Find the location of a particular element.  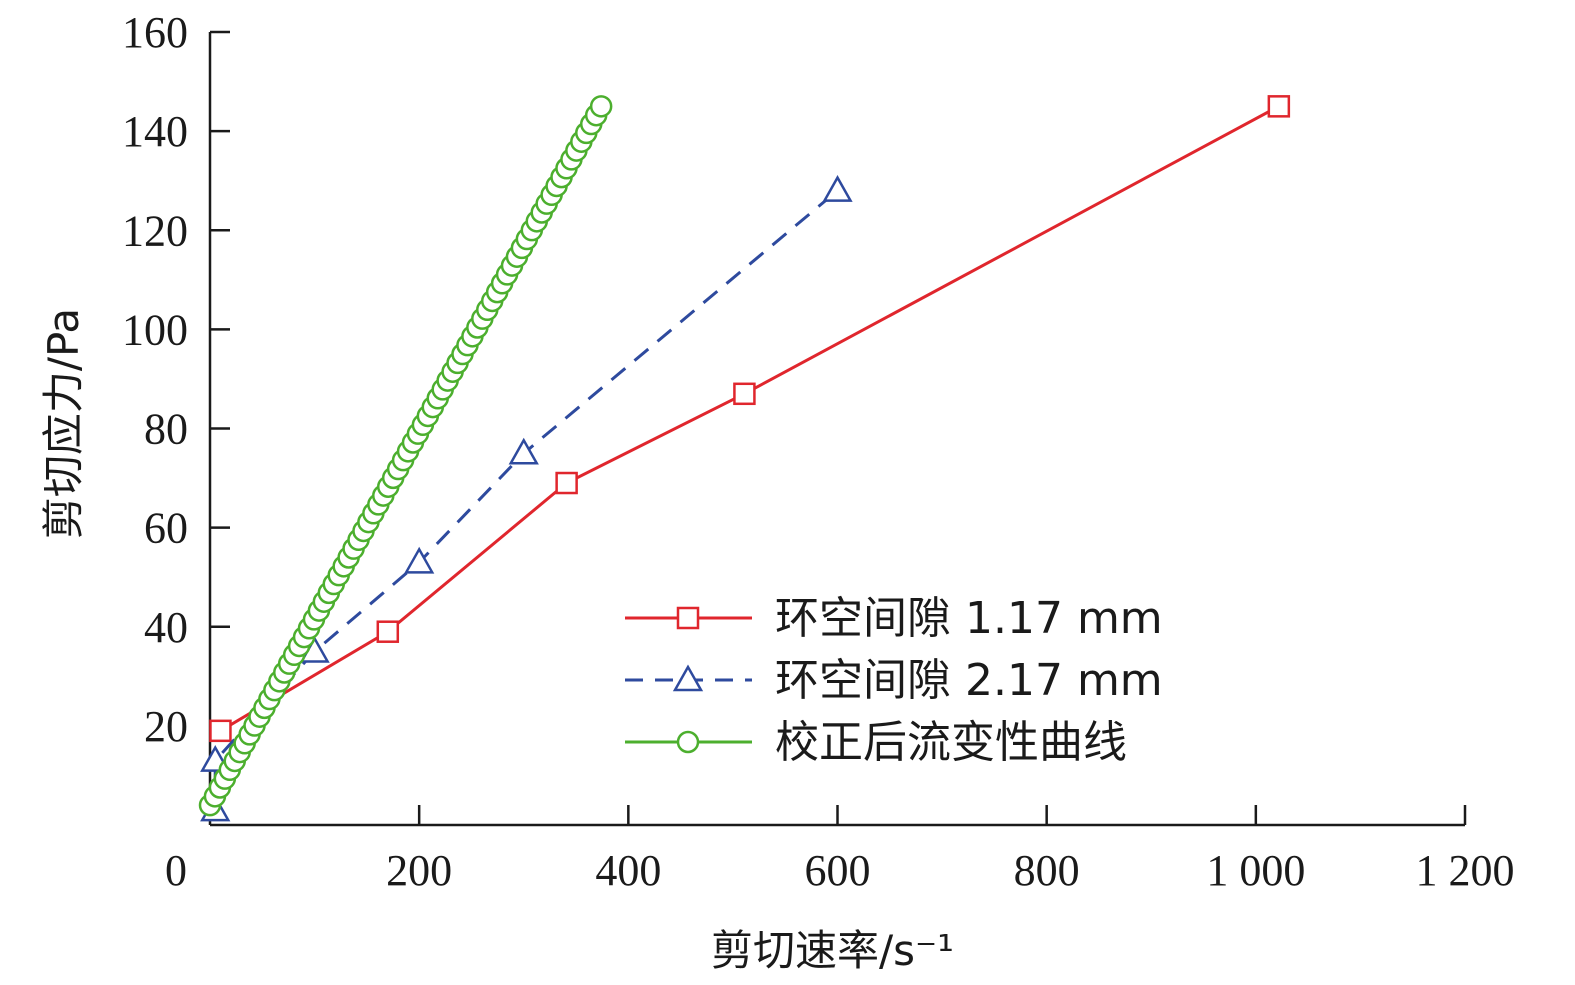

legend-item: 环空间隙 2.17 mm is located at coordinates (894, 680).